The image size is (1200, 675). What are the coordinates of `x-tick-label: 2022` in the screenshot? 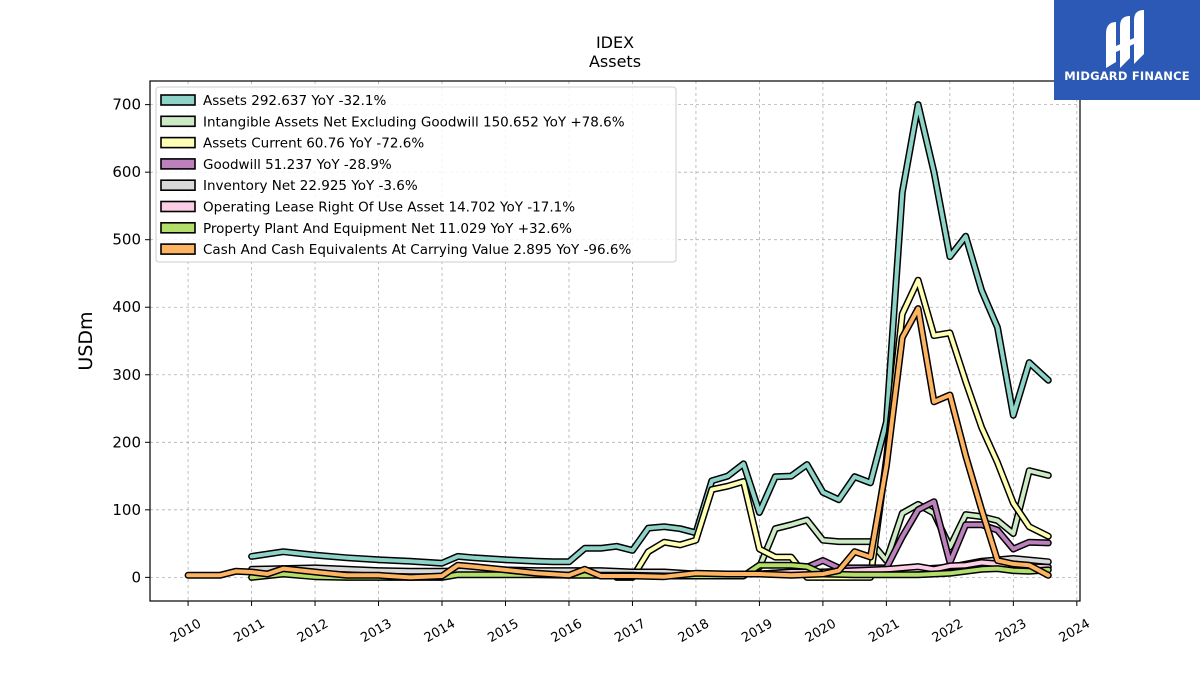 It's located at (948, 631).